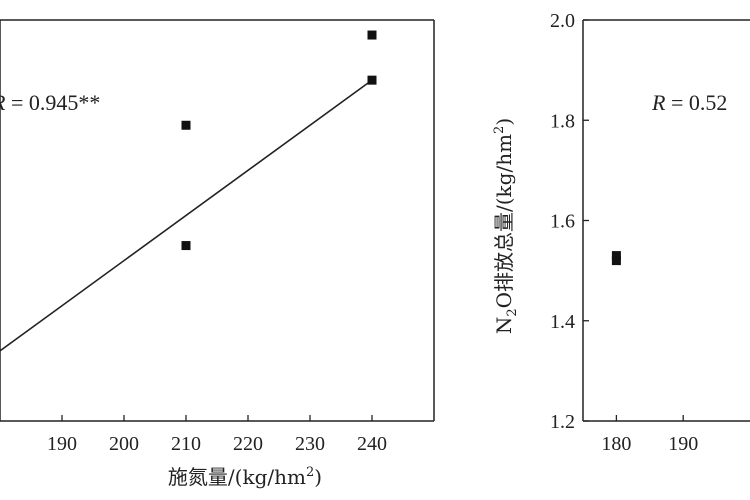  Describe the element at coordinates (506, 226) in the screenshot. I see `right-y-axis-title: N2O排放总量/(kg/hm2)` at that location.